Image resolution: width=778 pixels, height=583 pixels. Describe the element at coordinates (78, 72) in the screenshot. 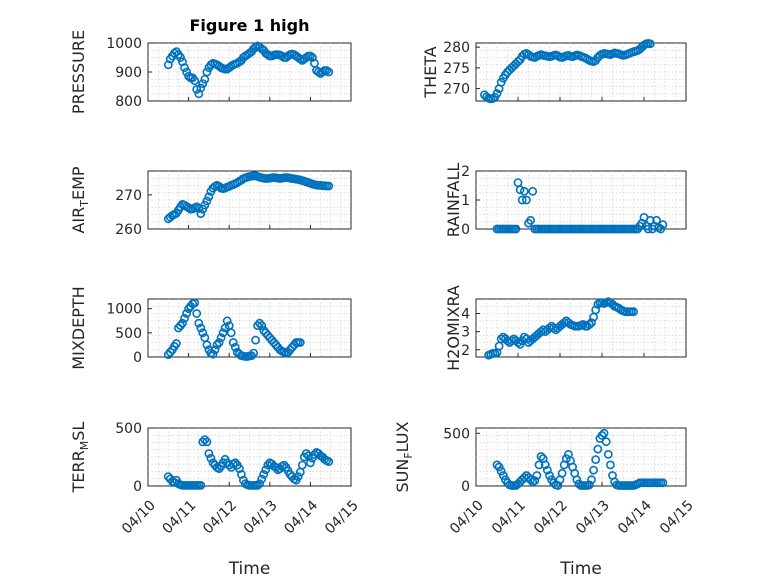

I see `y-axis-label: PRESSURE` at that location.